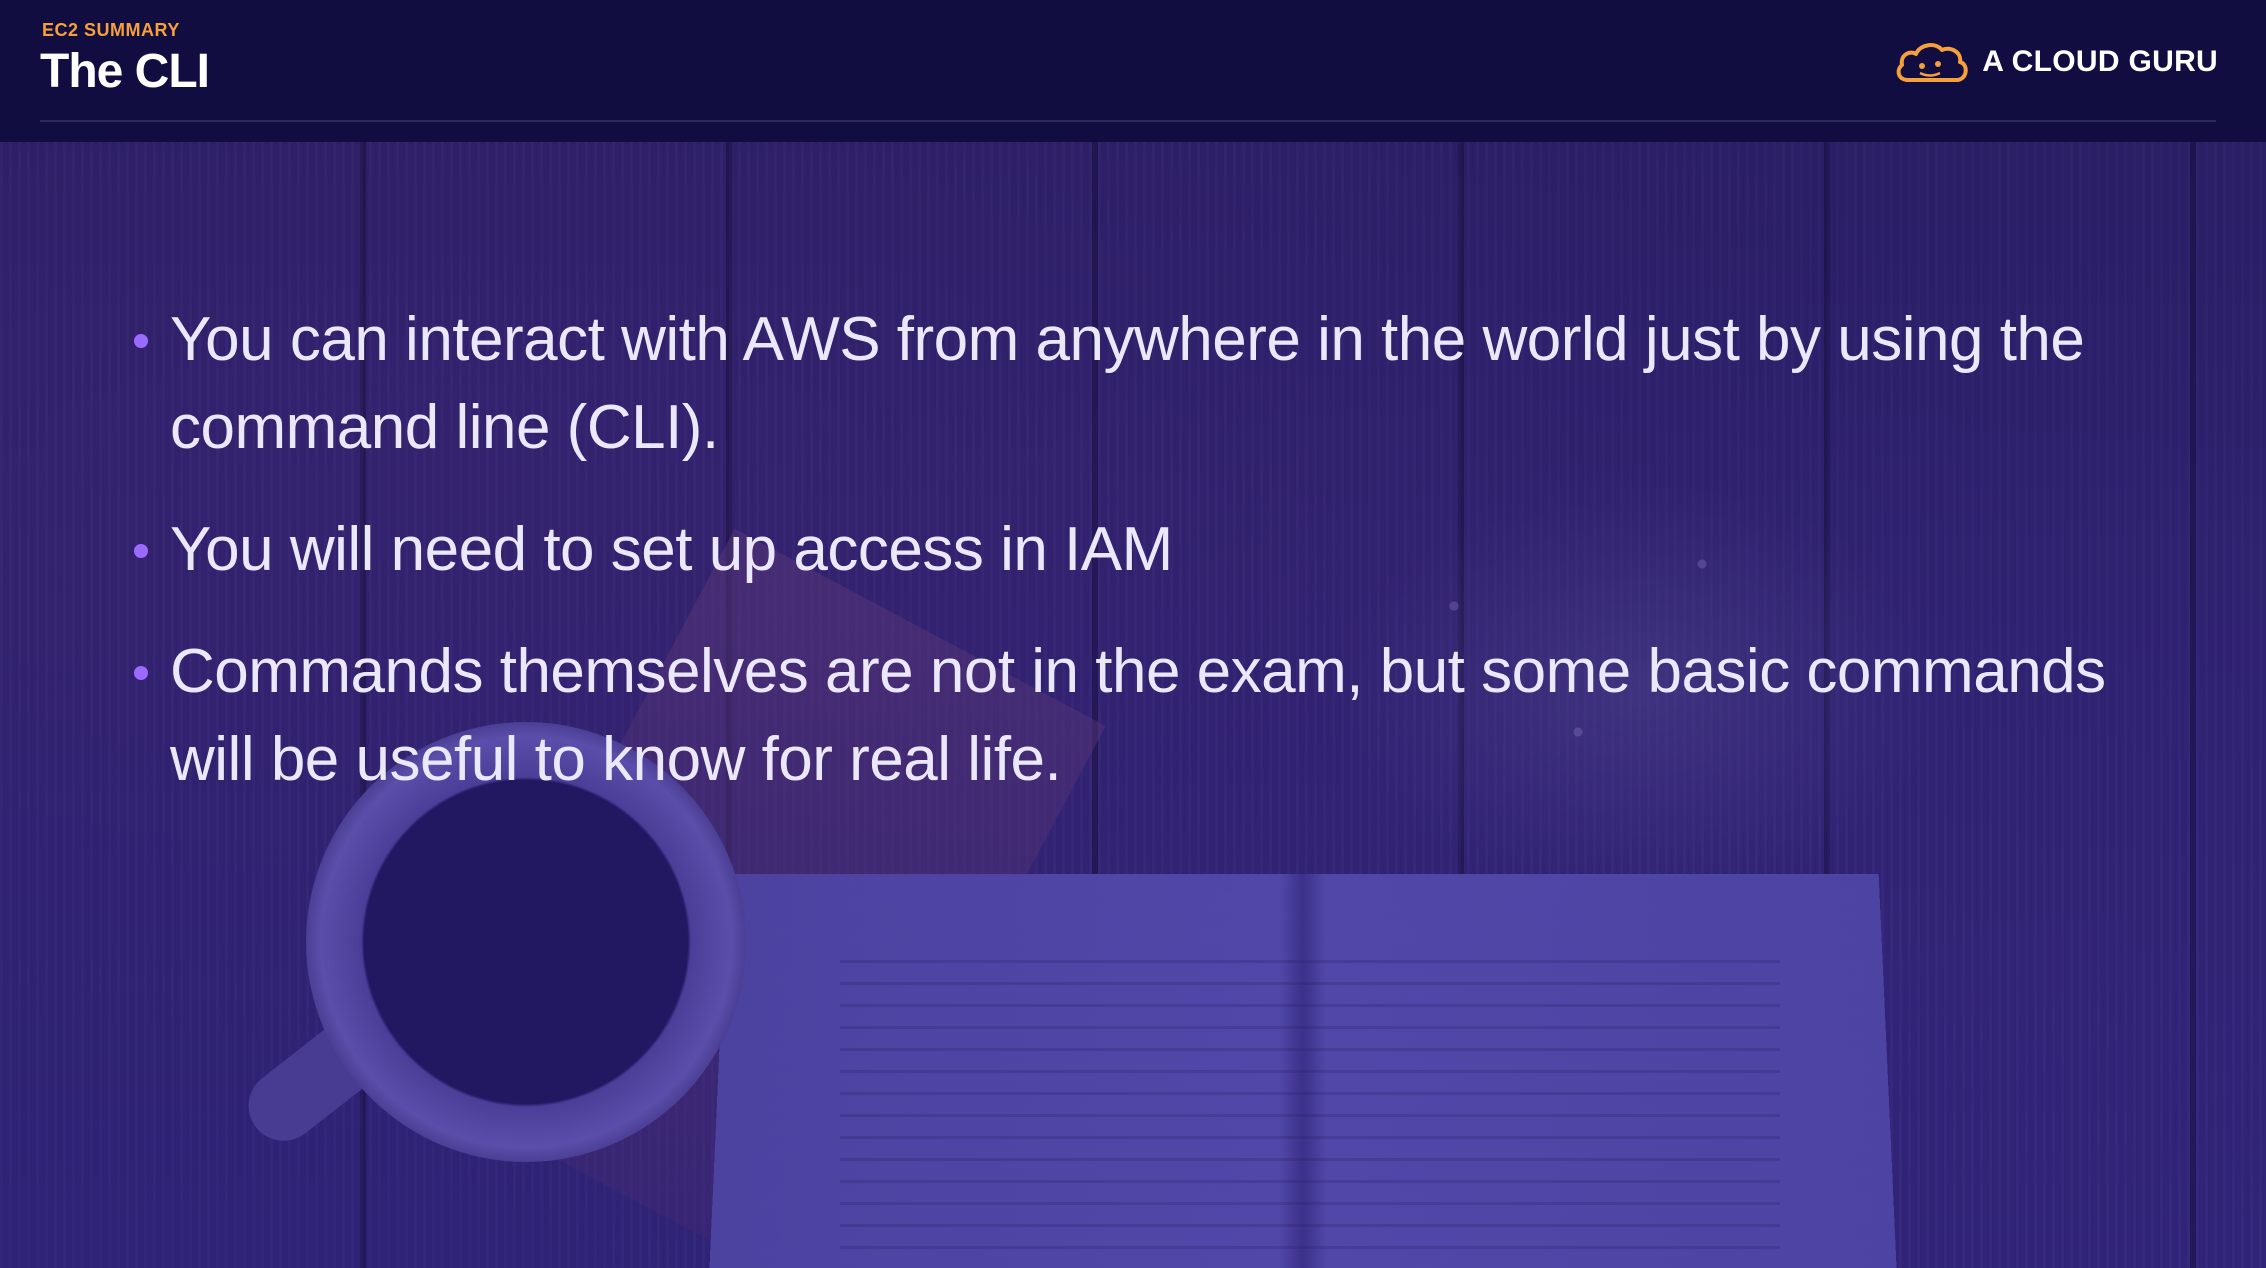 Image resolution: width=2266 pixels, height=1268 pixels. Describe the element at coordinates (111, 30) in the screenshot. I see `section-eyebrow: EC2 SUMMARY` at that location.